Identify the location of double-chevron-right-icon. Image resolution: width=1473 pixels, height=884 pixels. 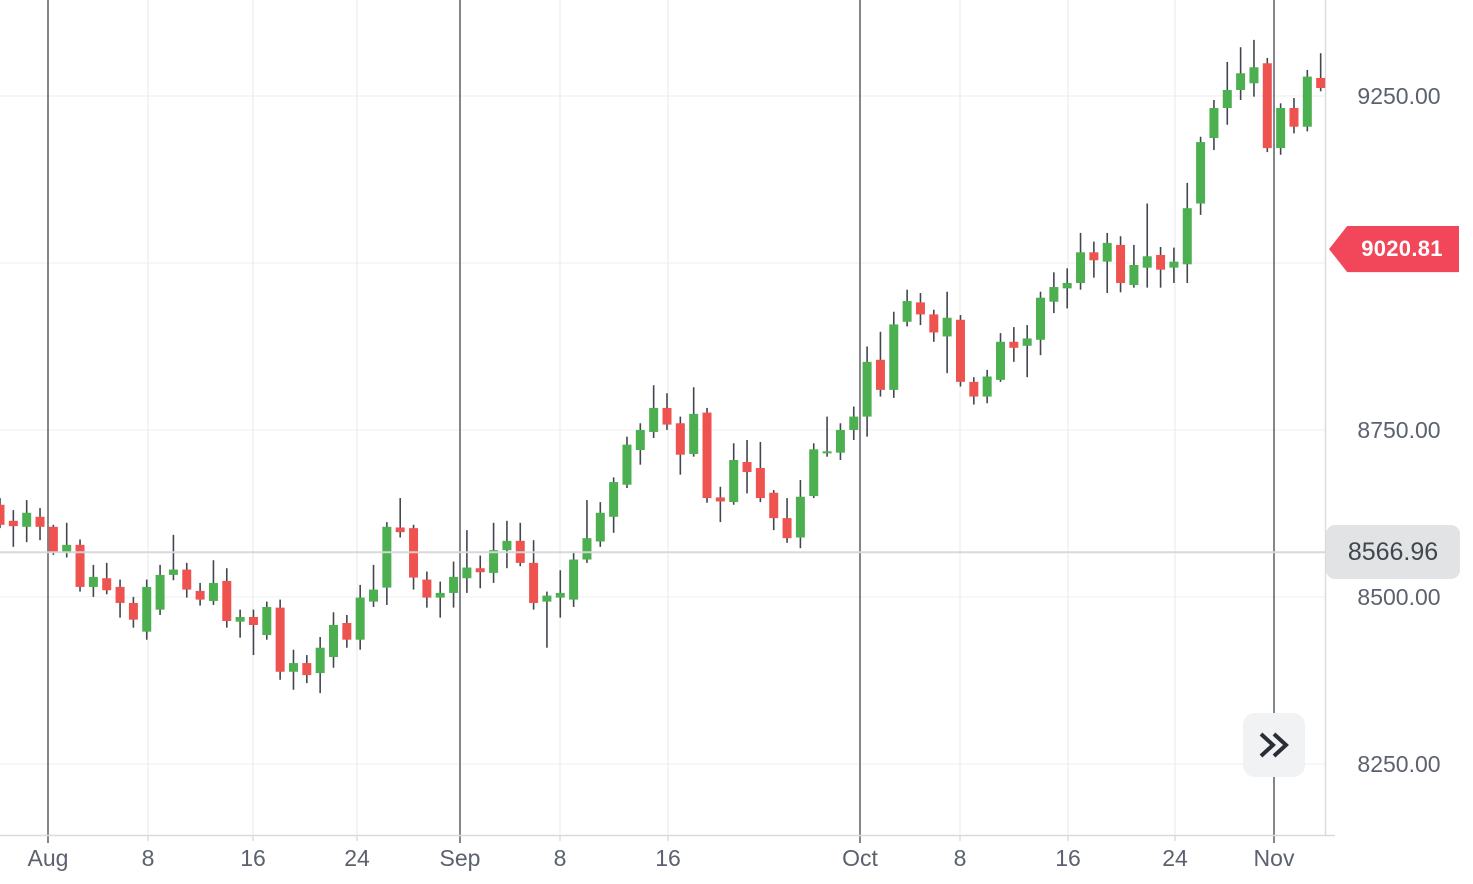
(1274, 745).